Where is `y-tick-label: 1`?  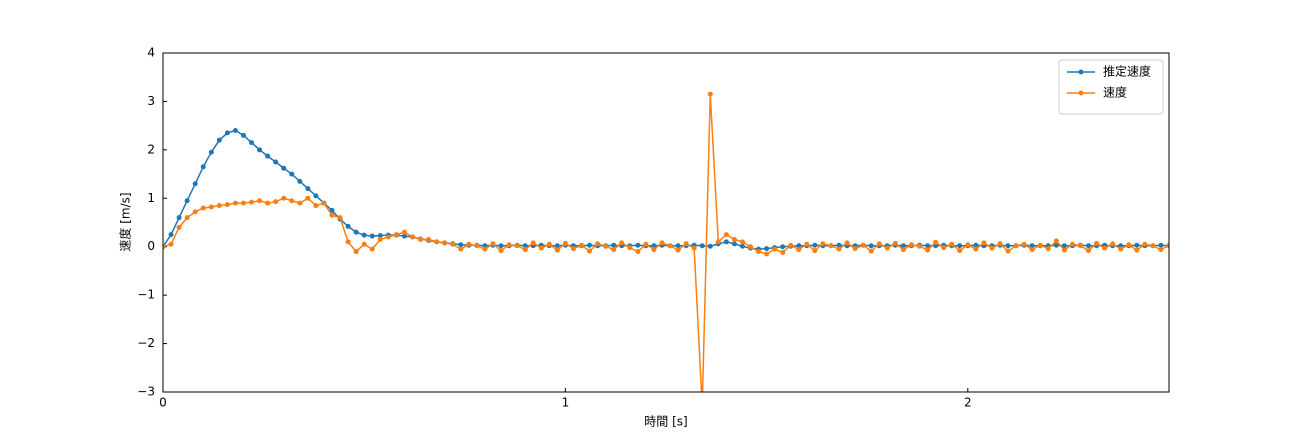 y-tick-label: 1 is located at coordinates (151, 198).